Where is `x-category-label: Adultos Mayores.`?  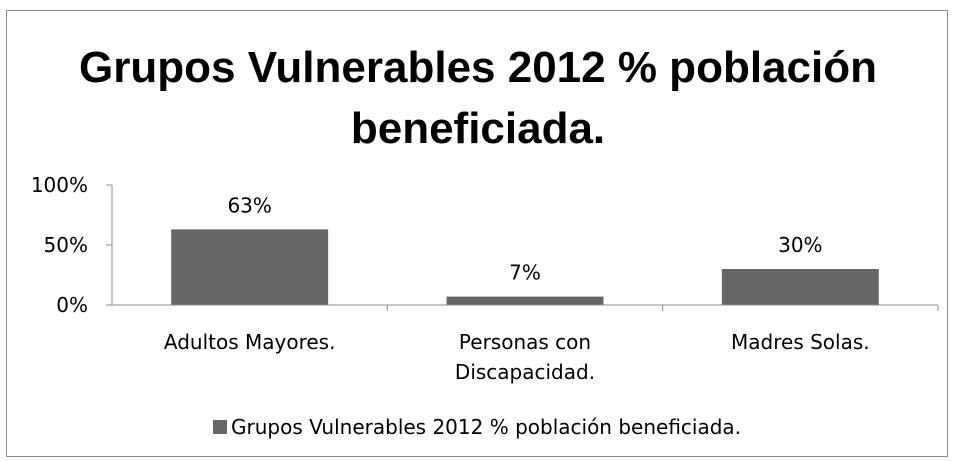 x-category-label: Adultos Mayores. is located at coordinates (250, 342).